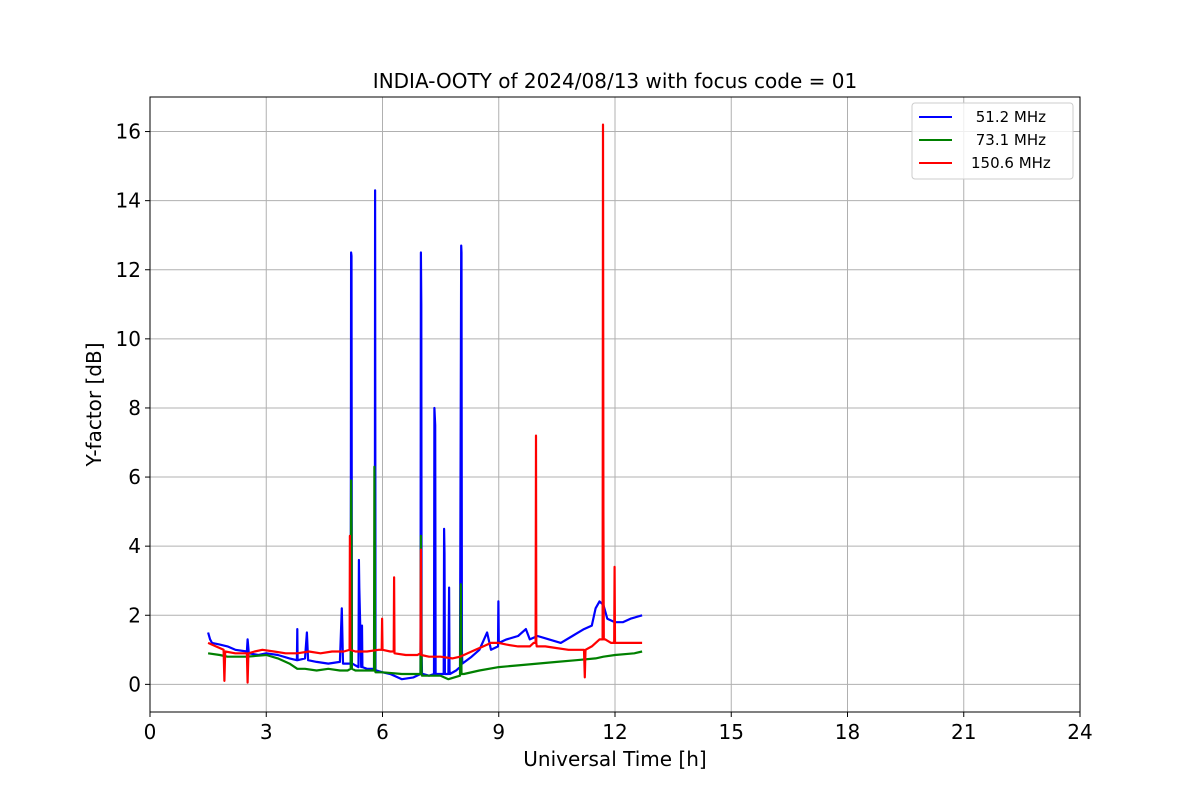 This screenshot has width=1200, height=800. What do you see at coordinates (134, 615) in the screenshot?
I see `y-tick-label: 2` at bounding box center [134, 615].